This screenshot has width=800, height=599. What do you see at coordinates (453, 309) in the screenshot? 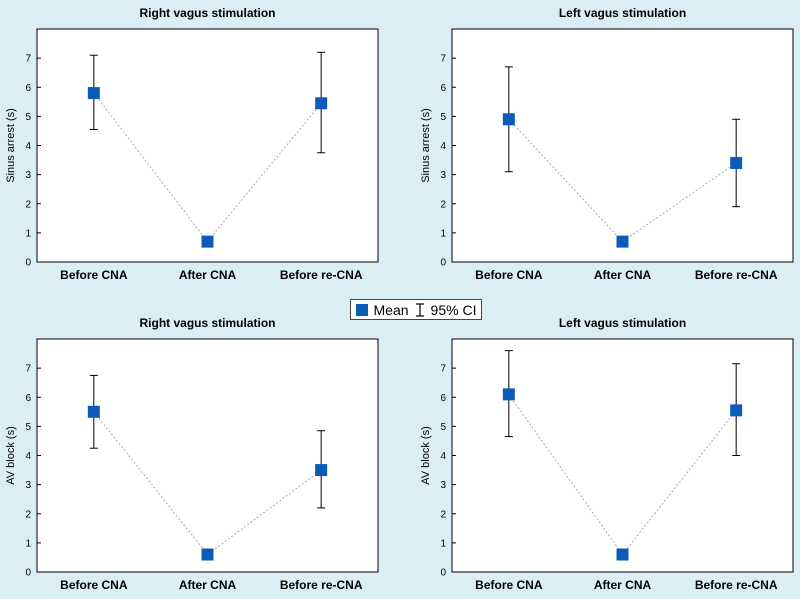
I see `legend-ci-label: 95% CI` at bounding box center [453, 309].